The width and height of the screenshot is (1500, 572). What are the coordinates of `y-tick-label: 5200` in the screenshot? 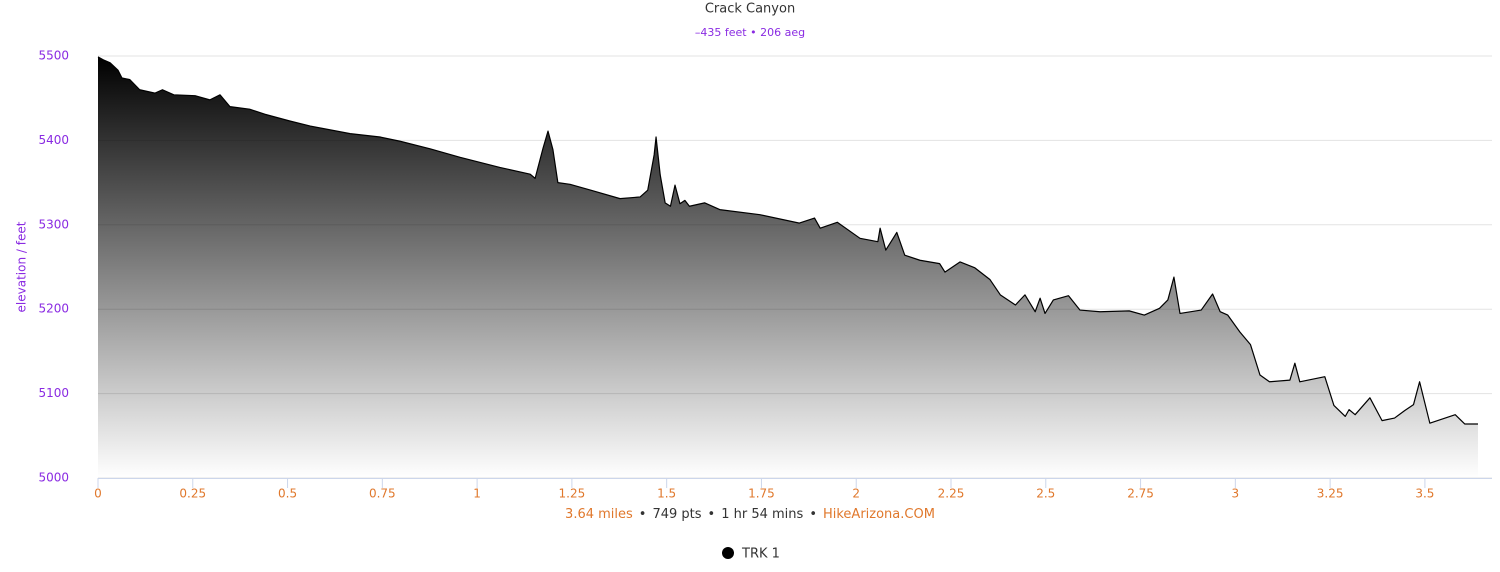 It's located at (53, 309).